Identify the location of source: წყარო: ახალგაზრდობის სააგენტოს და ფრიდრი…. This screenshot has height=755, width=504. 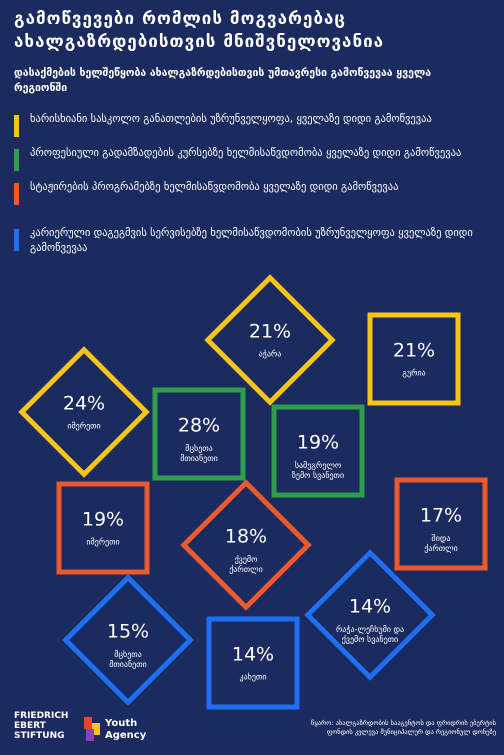
(403, 727).